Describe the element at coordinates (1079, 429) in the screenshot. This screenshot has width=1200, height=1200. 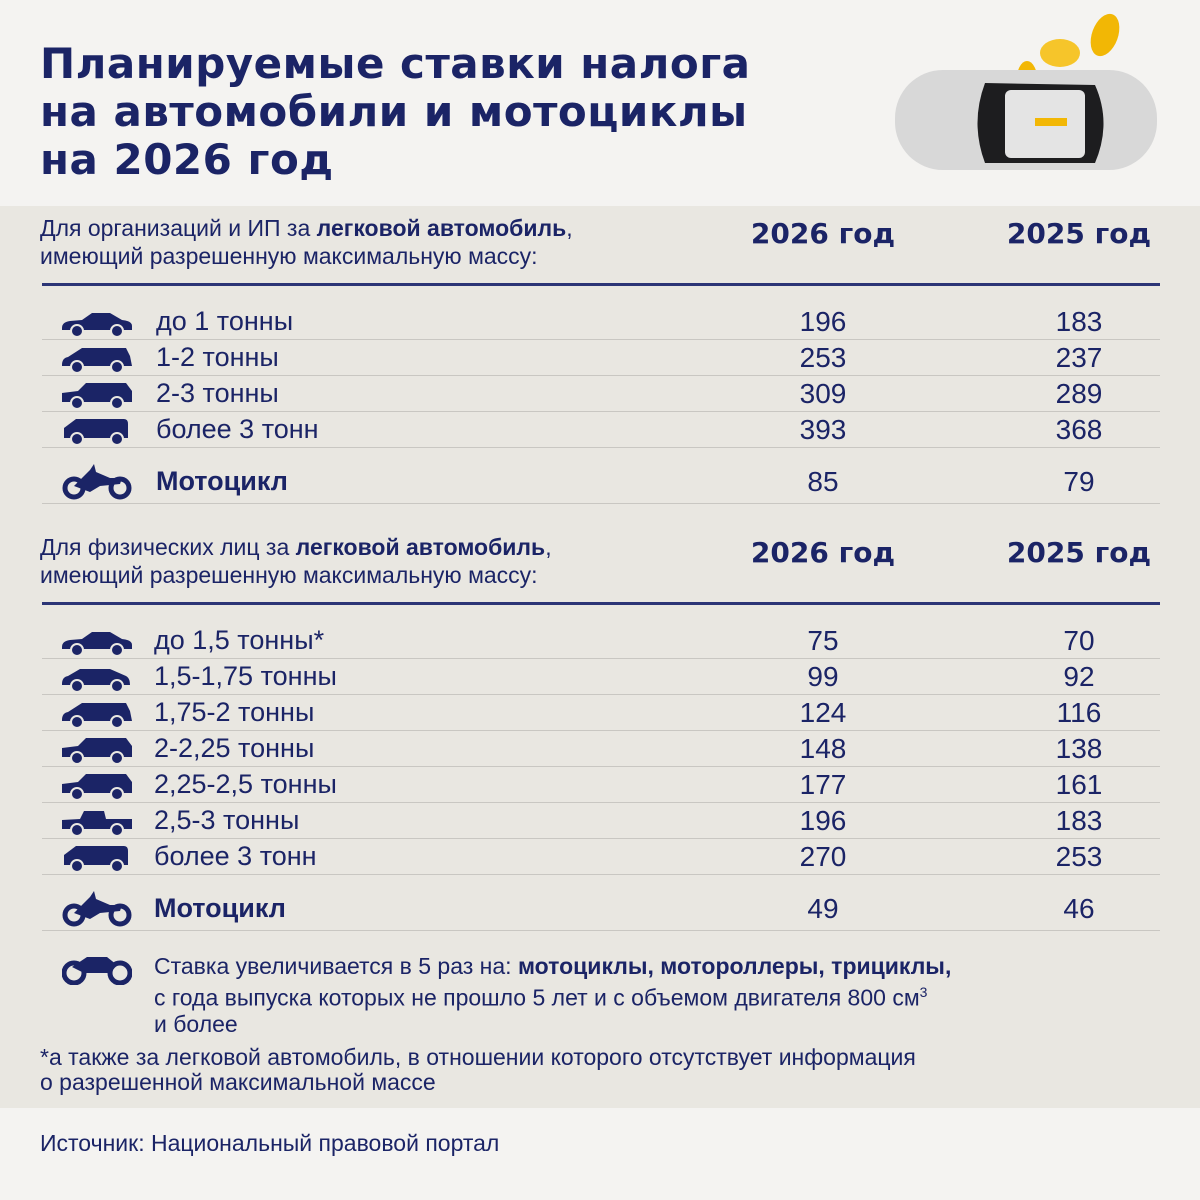
I see `rate-2025: 368` at that location.